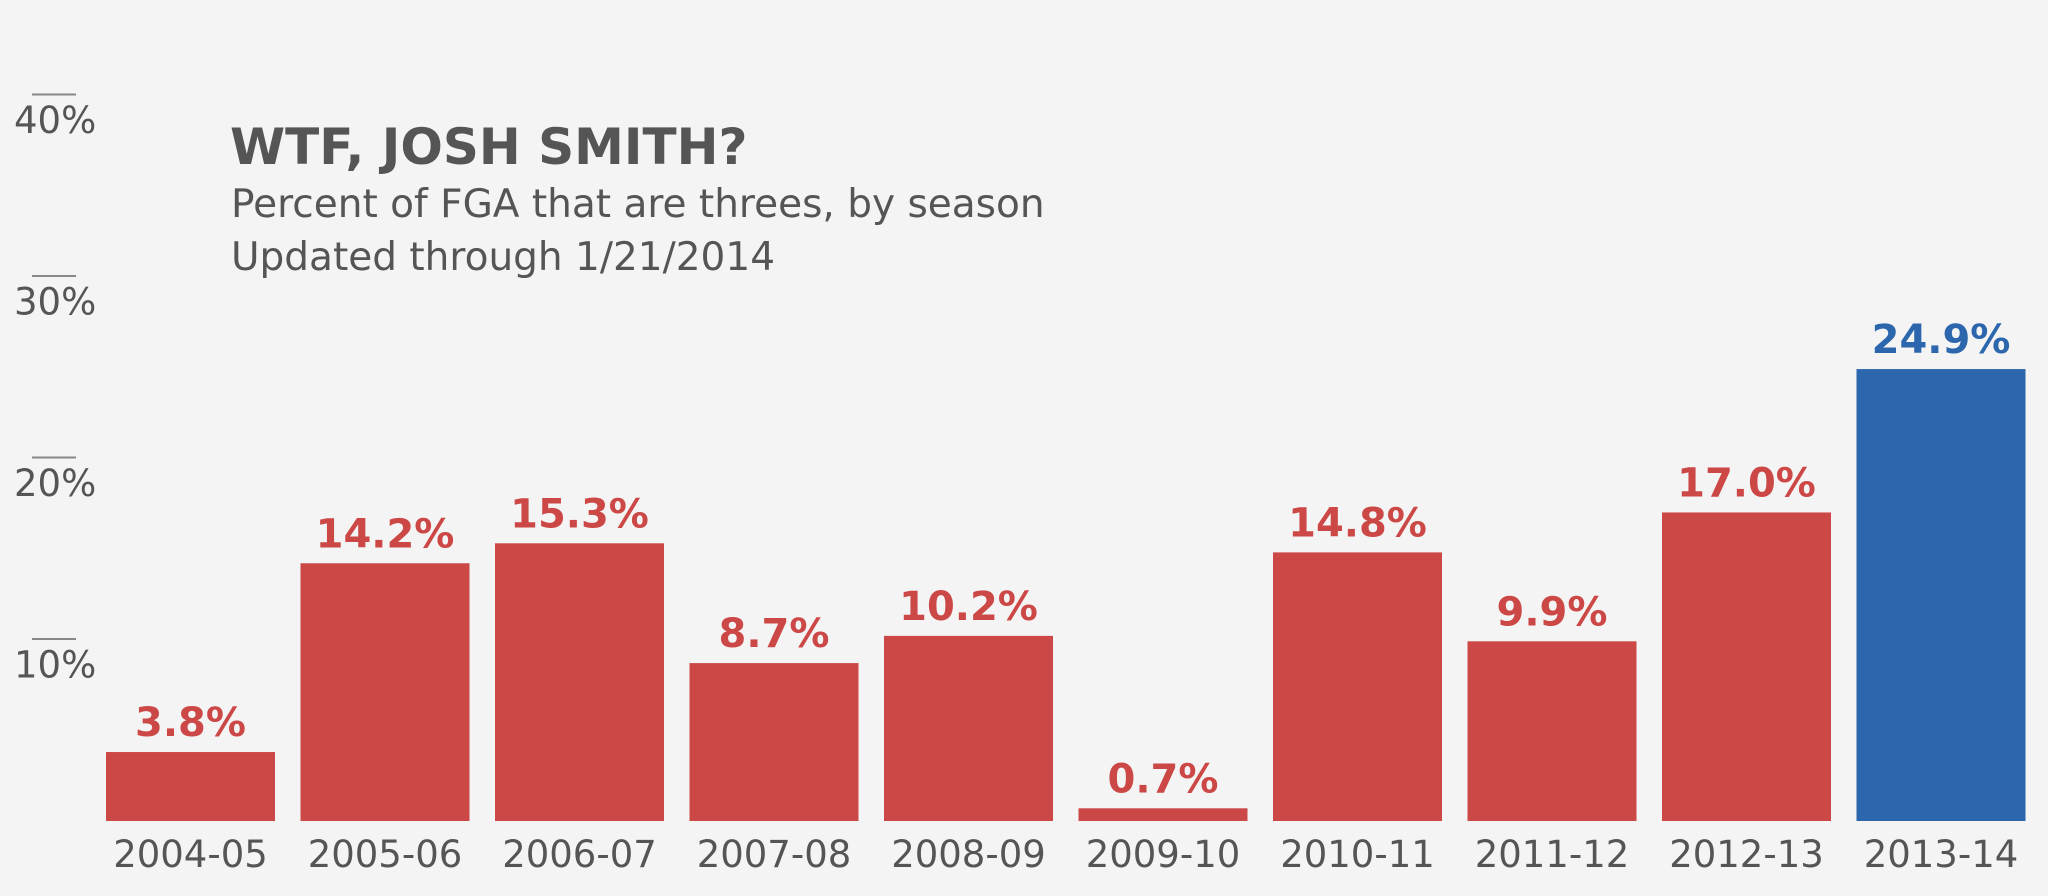 The width and height of the screenshot is (2048, 896). What do you see at coordinates (579, 854) in the screenshot?
I see `x-tick-label: 2006-07` at bounding box center [579, 854].